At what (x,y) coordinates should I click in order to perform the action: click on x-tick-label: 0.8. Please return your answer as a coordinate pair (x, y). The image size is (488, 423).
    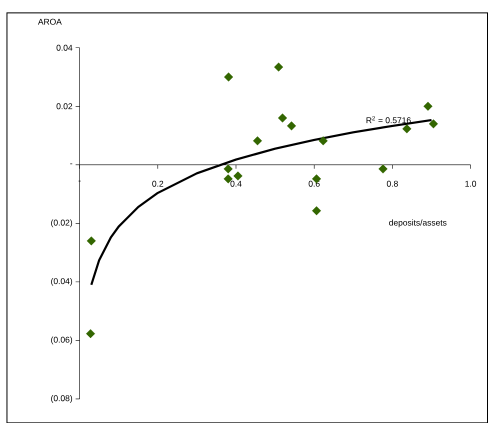
    Looking at the image, I should click on (392, 183).